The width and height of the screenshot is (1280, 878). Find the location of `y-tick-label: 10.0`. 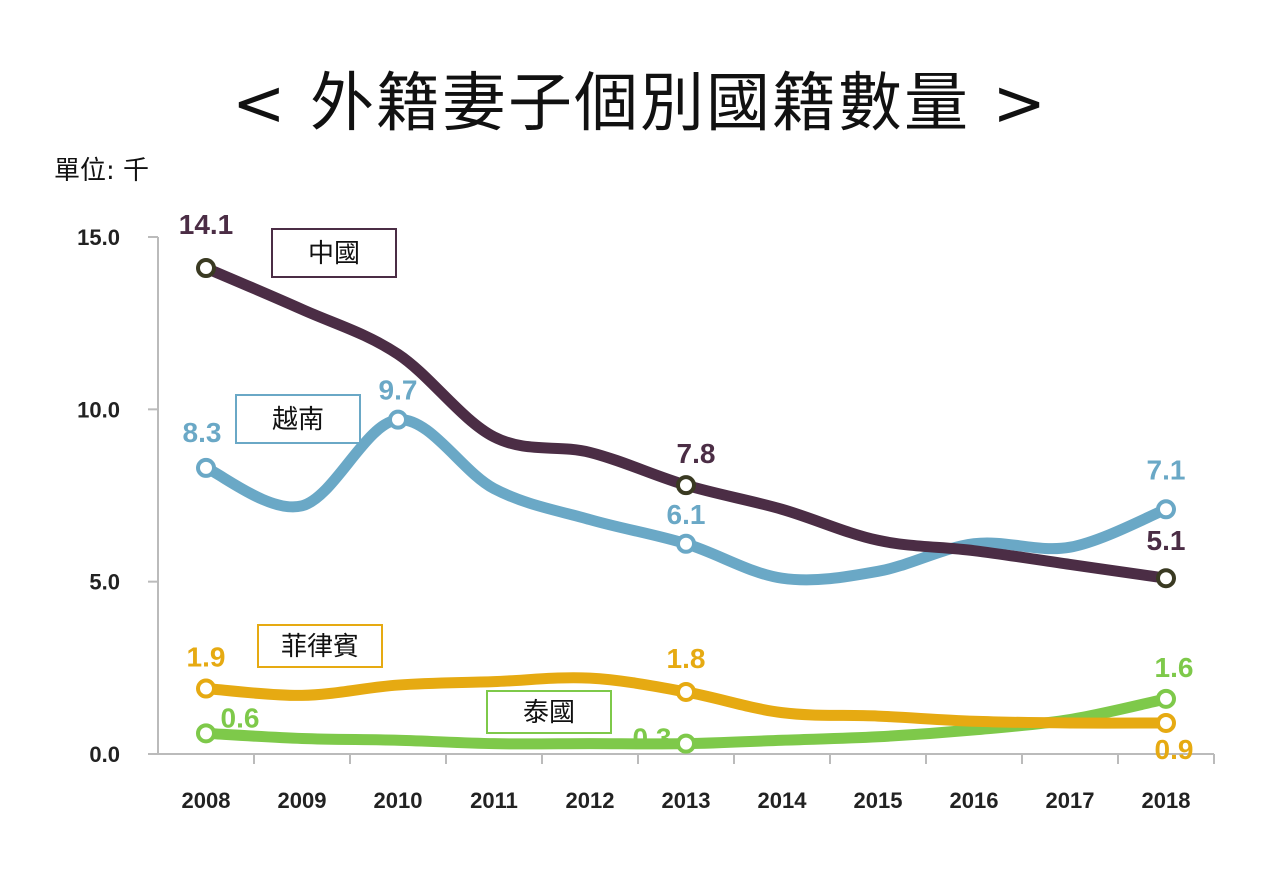

y-tick-label: 10.0 is located at coordinates (98, 409).